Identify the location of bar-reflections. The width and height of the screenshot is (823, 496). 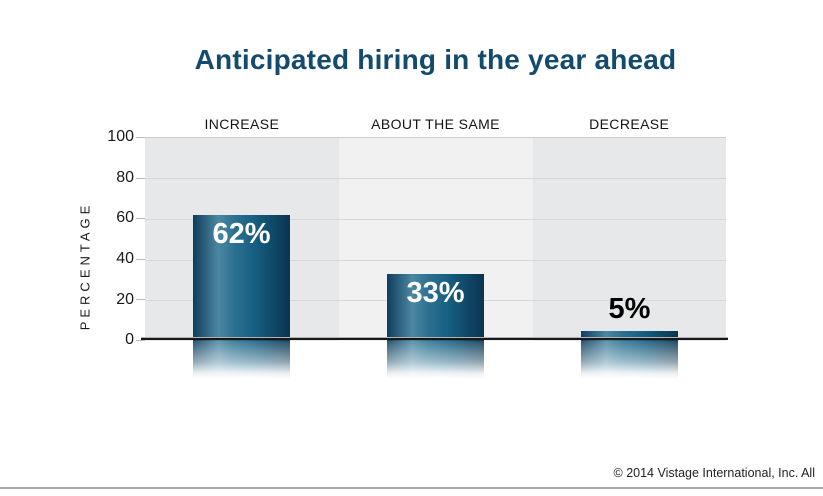
(435, 360).